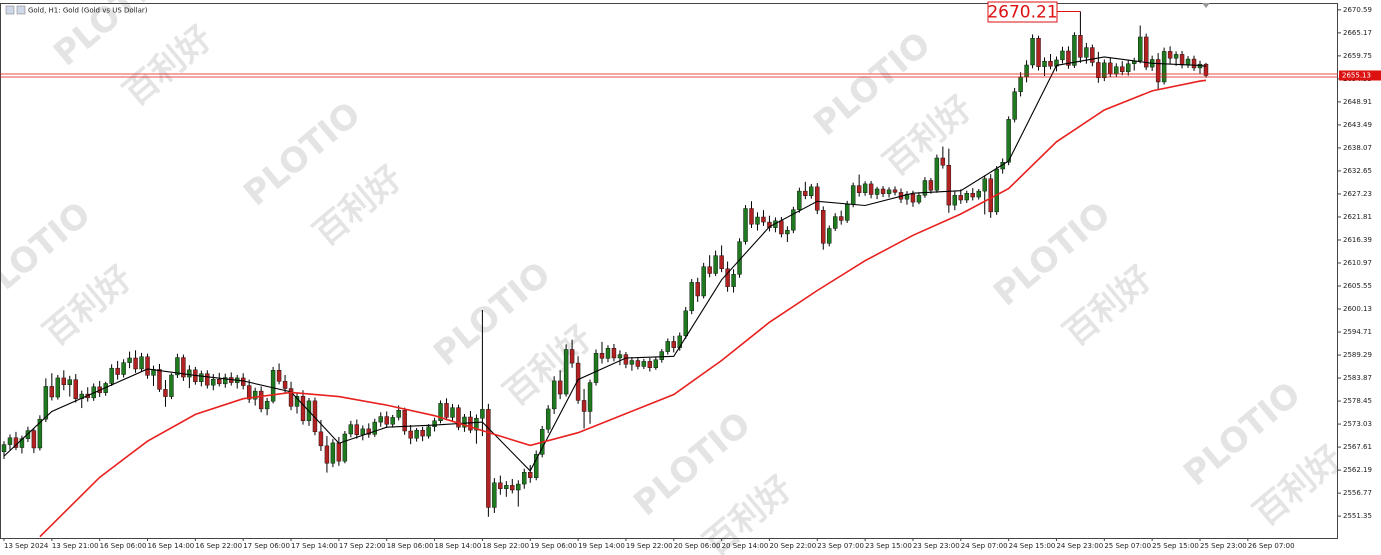 The image size is (1381, 555). Describe the element at coordinates (984, 546) in the screenshot. I see `x-tick-label: 24 Sep 07:00` at that location.